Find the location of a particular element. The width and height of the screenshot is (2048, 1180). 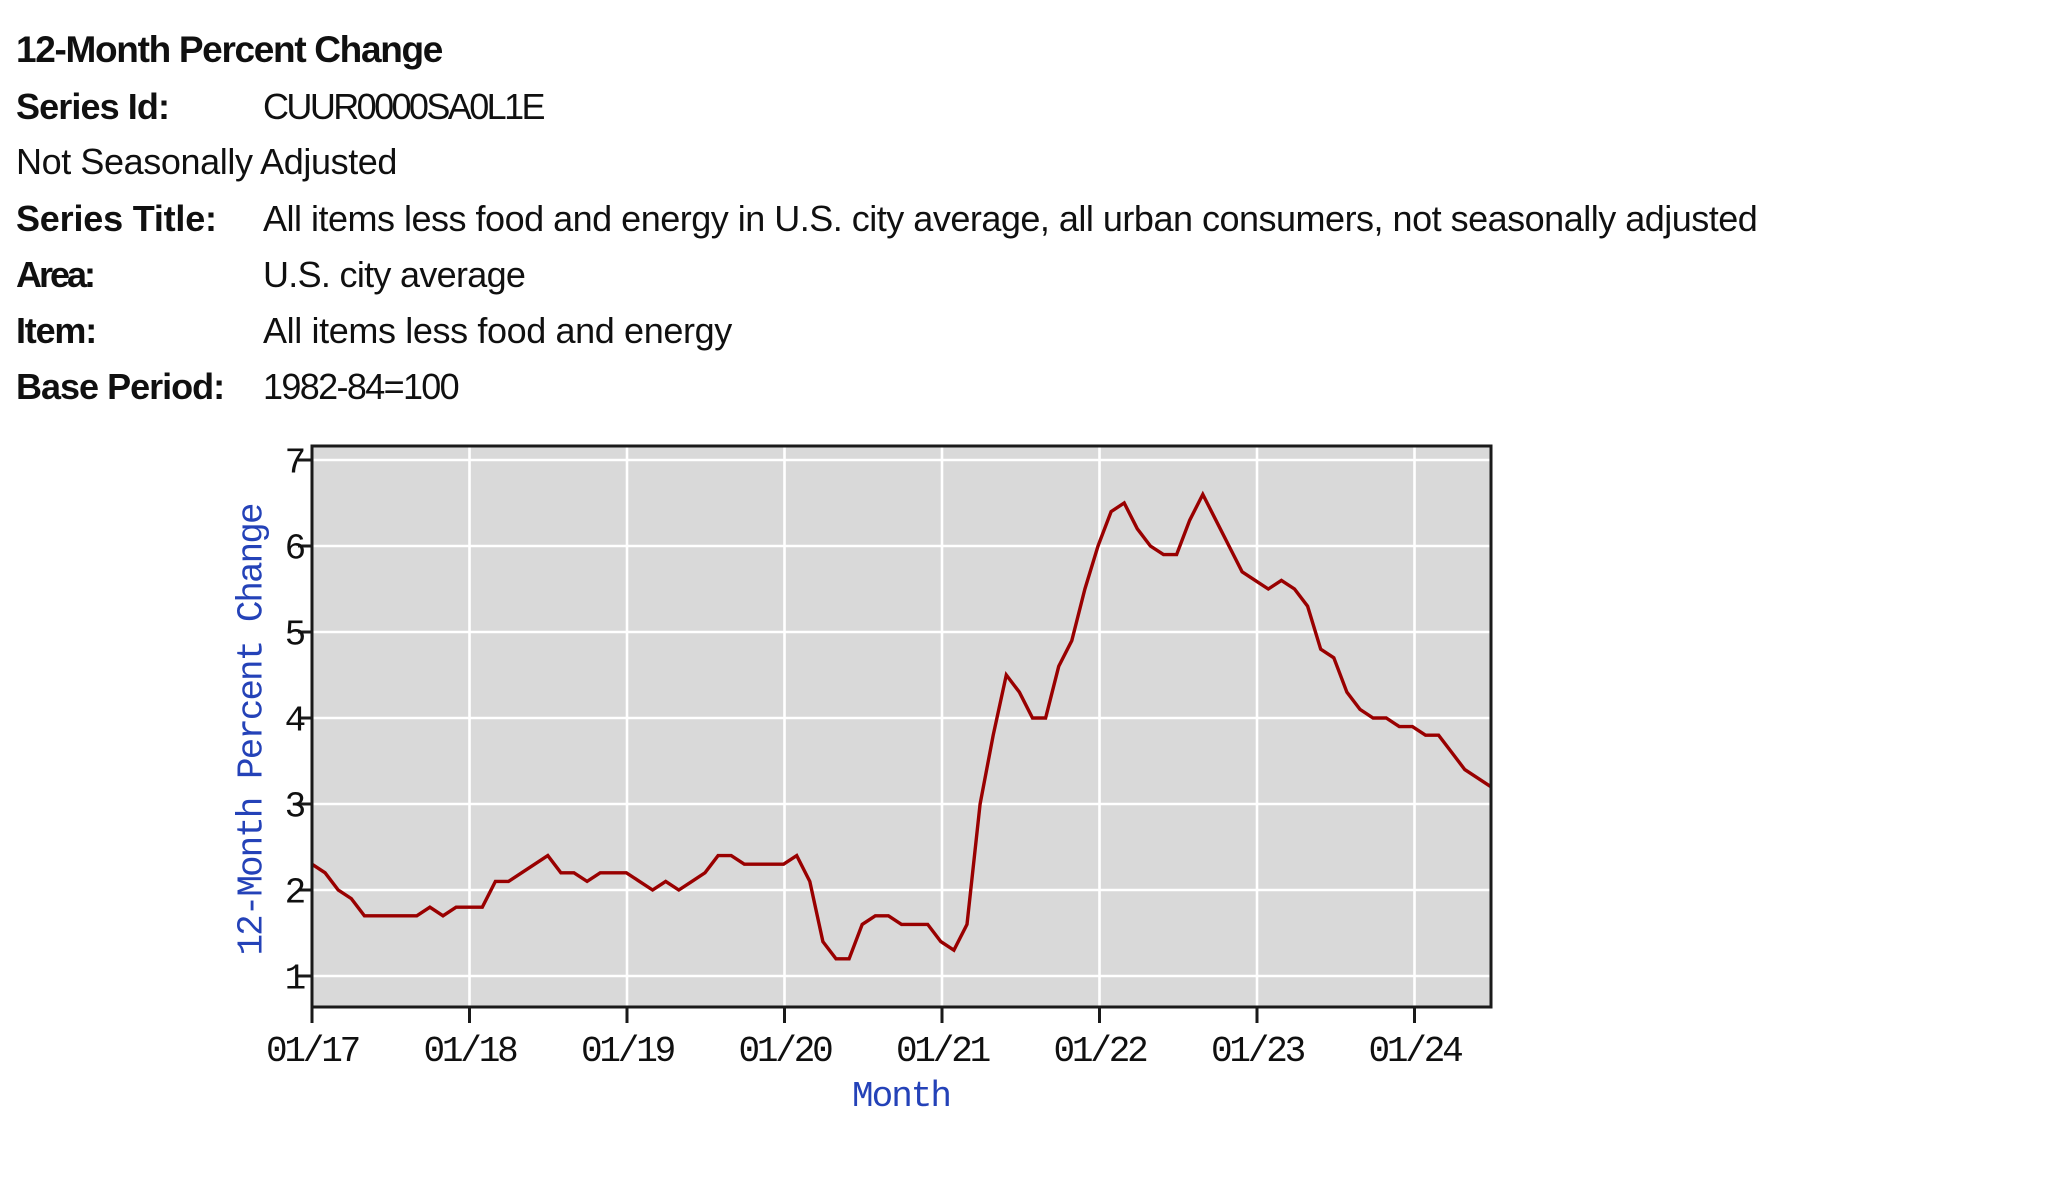

svg-text: 7 is located at coordinates (294, 463).